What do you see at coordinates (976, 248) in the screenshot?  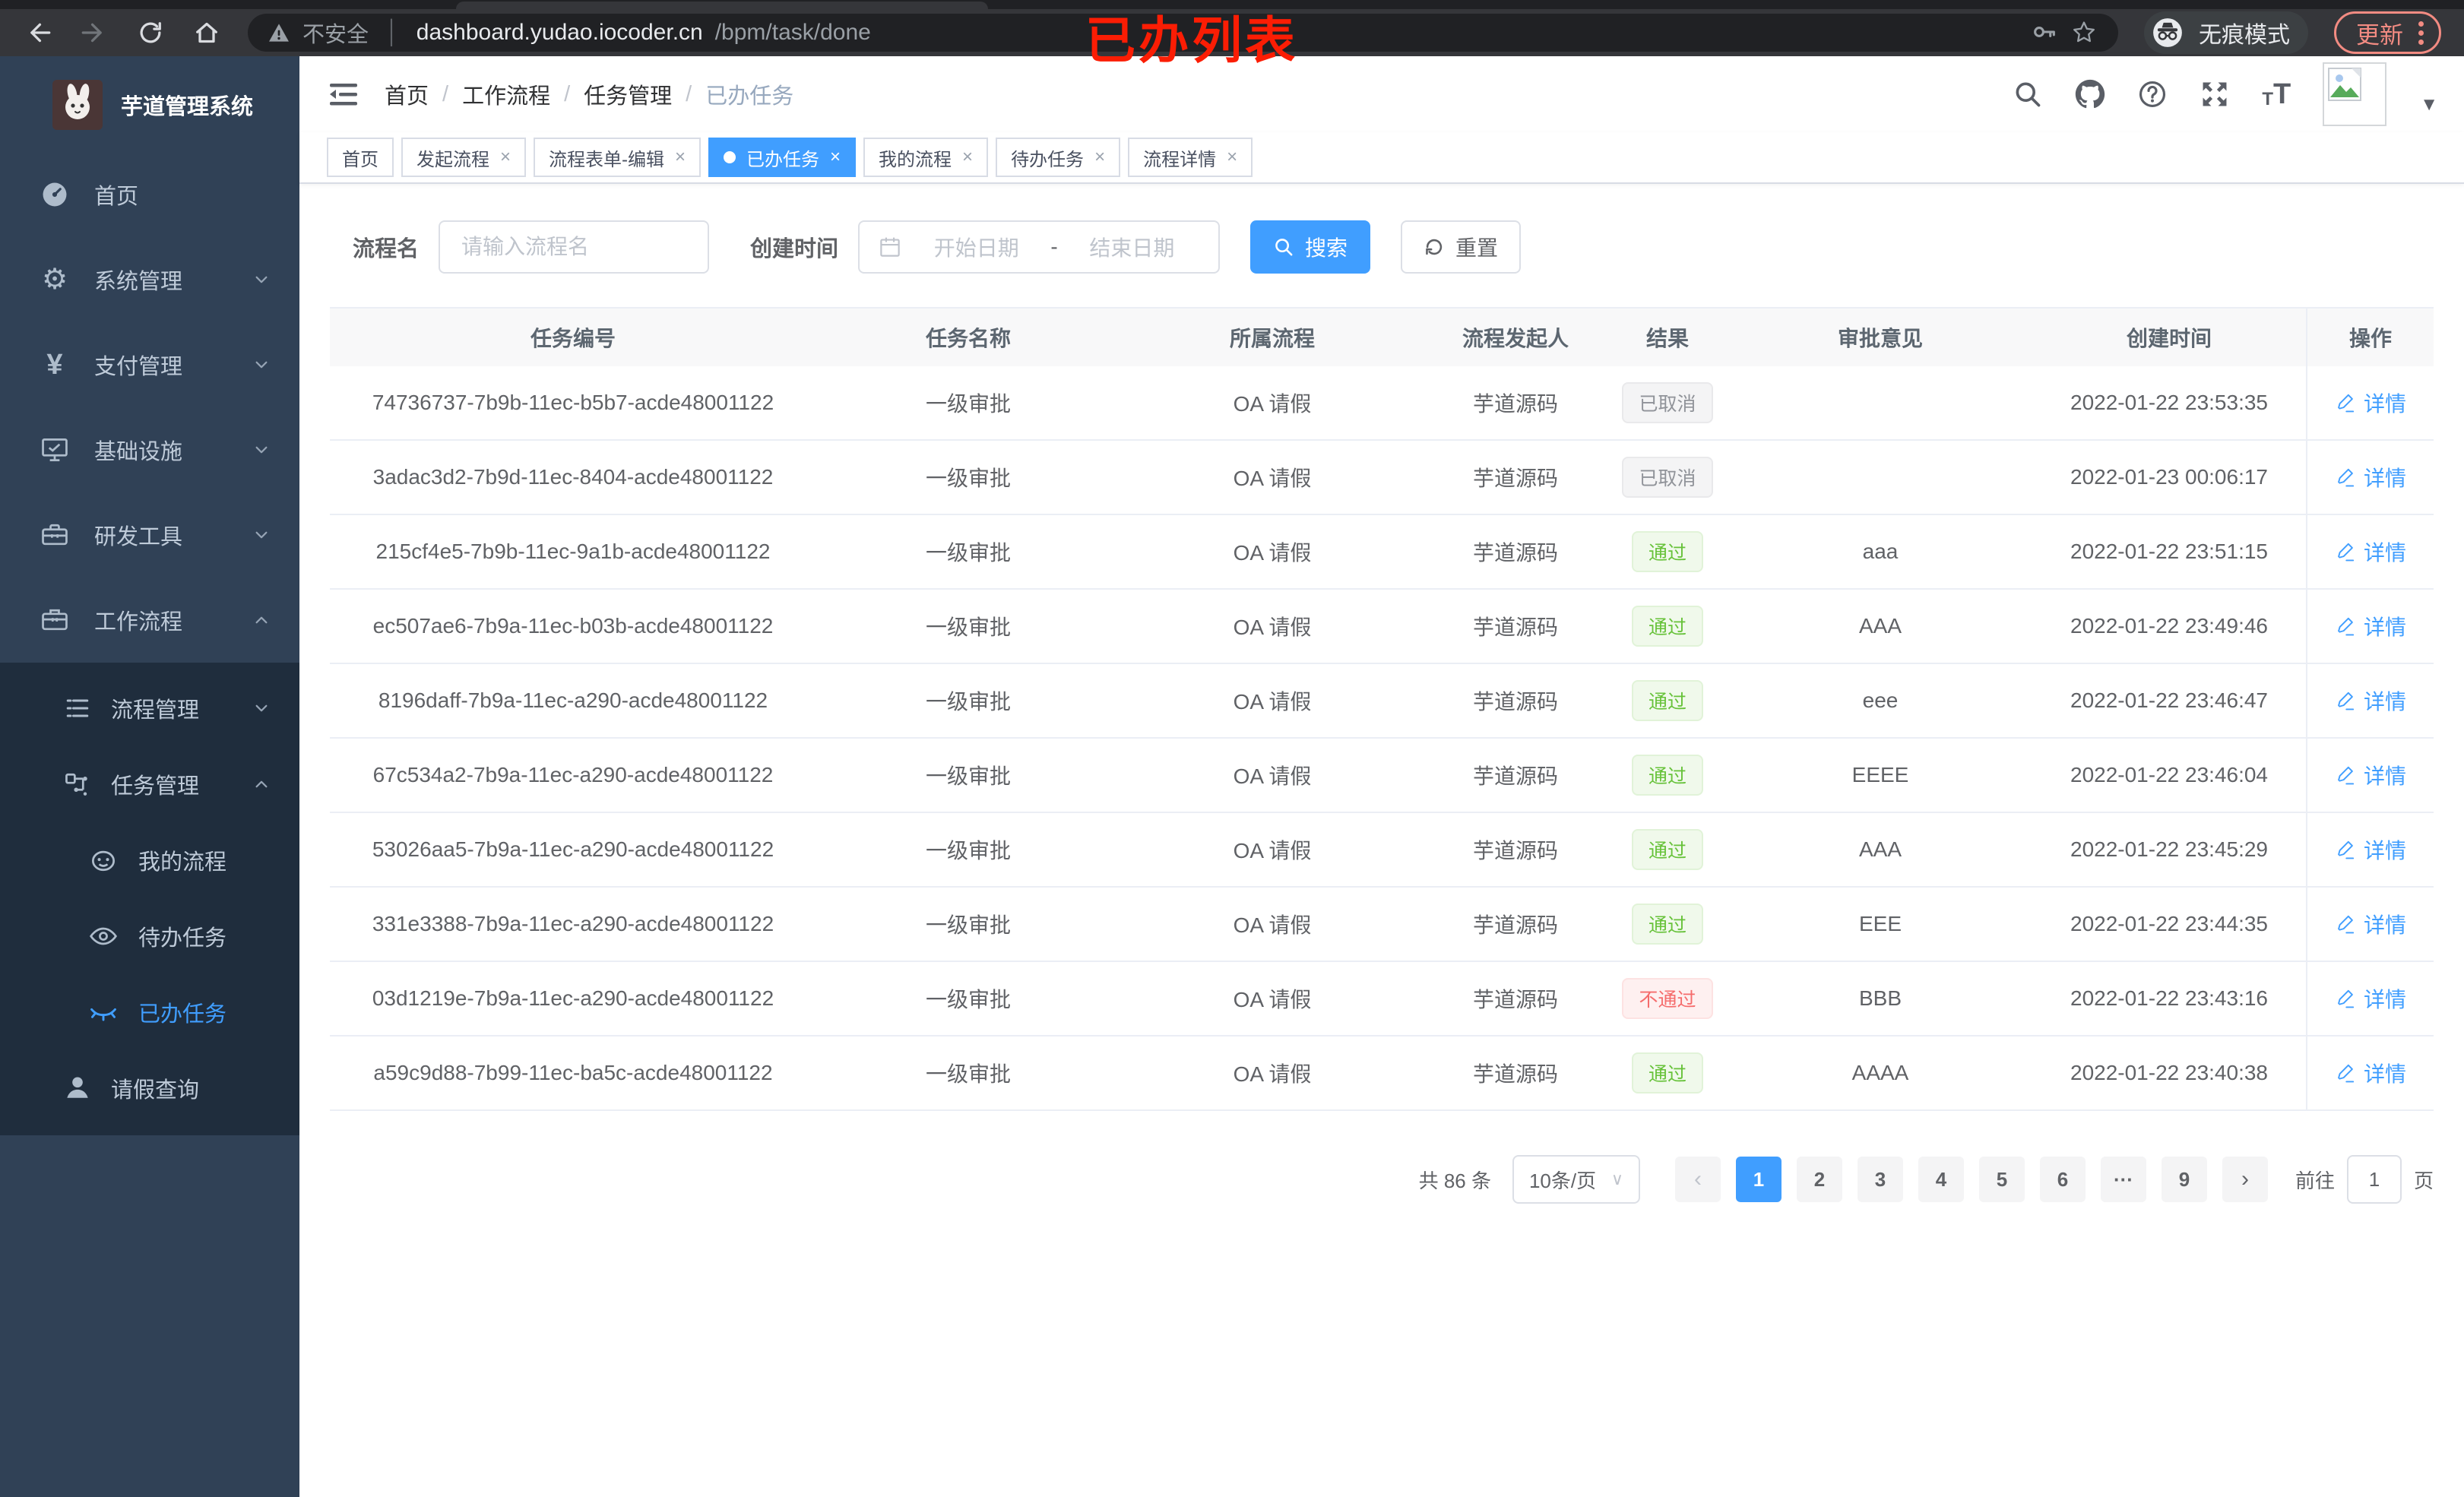 I see `date-start-placeholder: 开始日期` at bounding box center [976, 248].